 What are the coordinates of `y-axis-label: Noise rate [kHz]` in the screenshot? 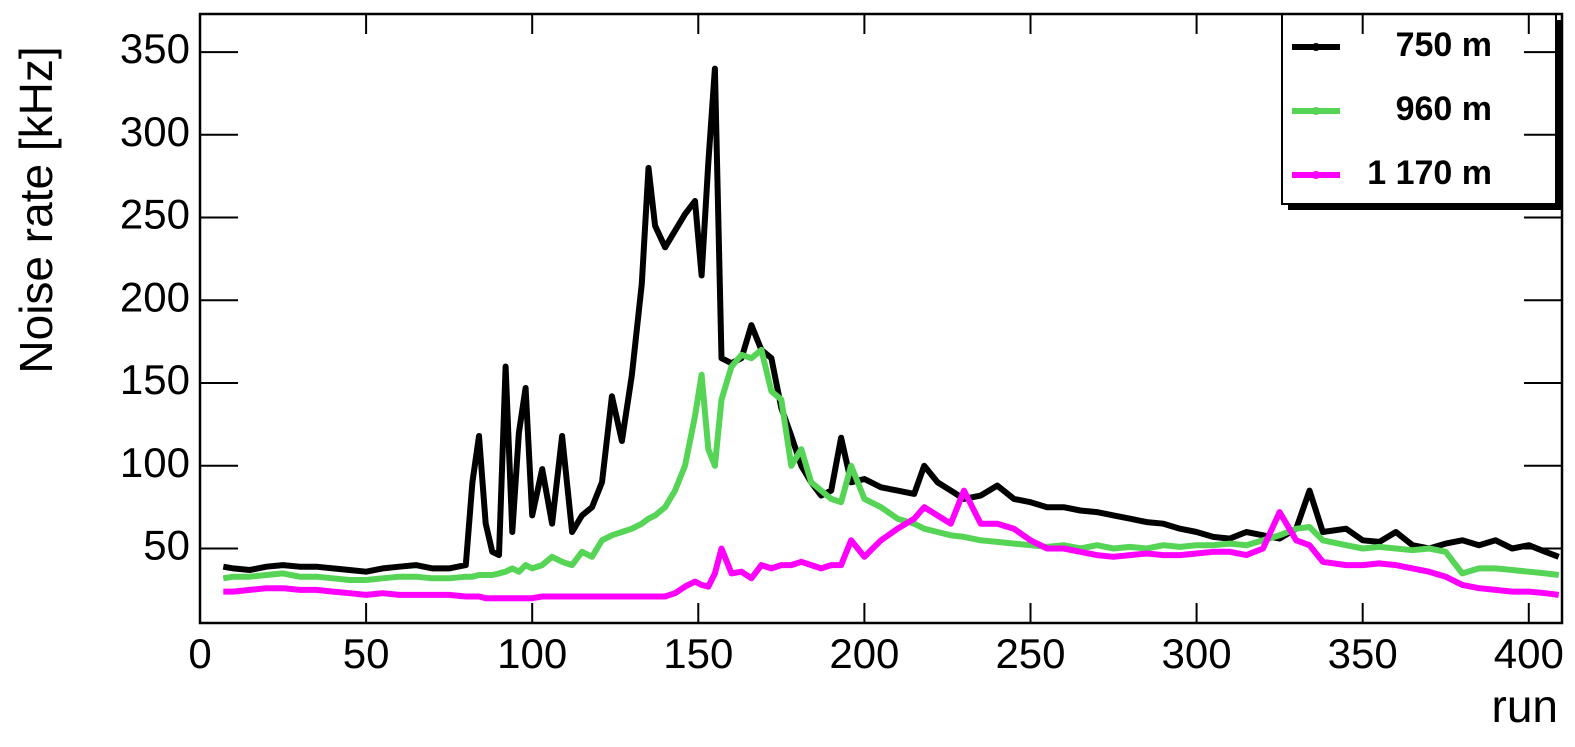 It's located at (36, 209).